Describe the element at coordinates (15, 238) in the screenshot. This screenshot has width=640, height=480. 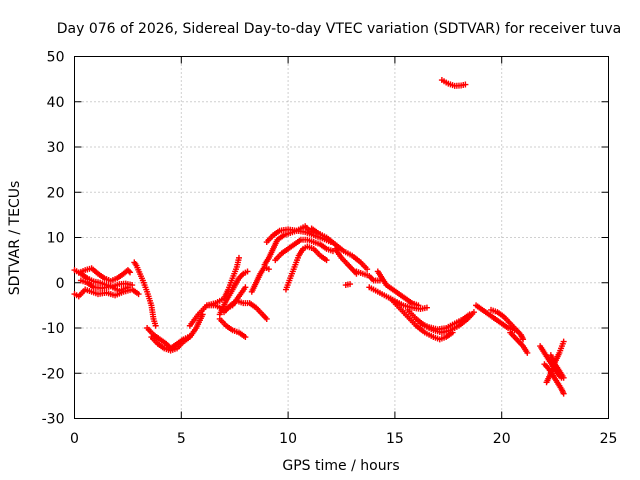
I see `y-axis-label: SDTVAR / TECUs` at that location.